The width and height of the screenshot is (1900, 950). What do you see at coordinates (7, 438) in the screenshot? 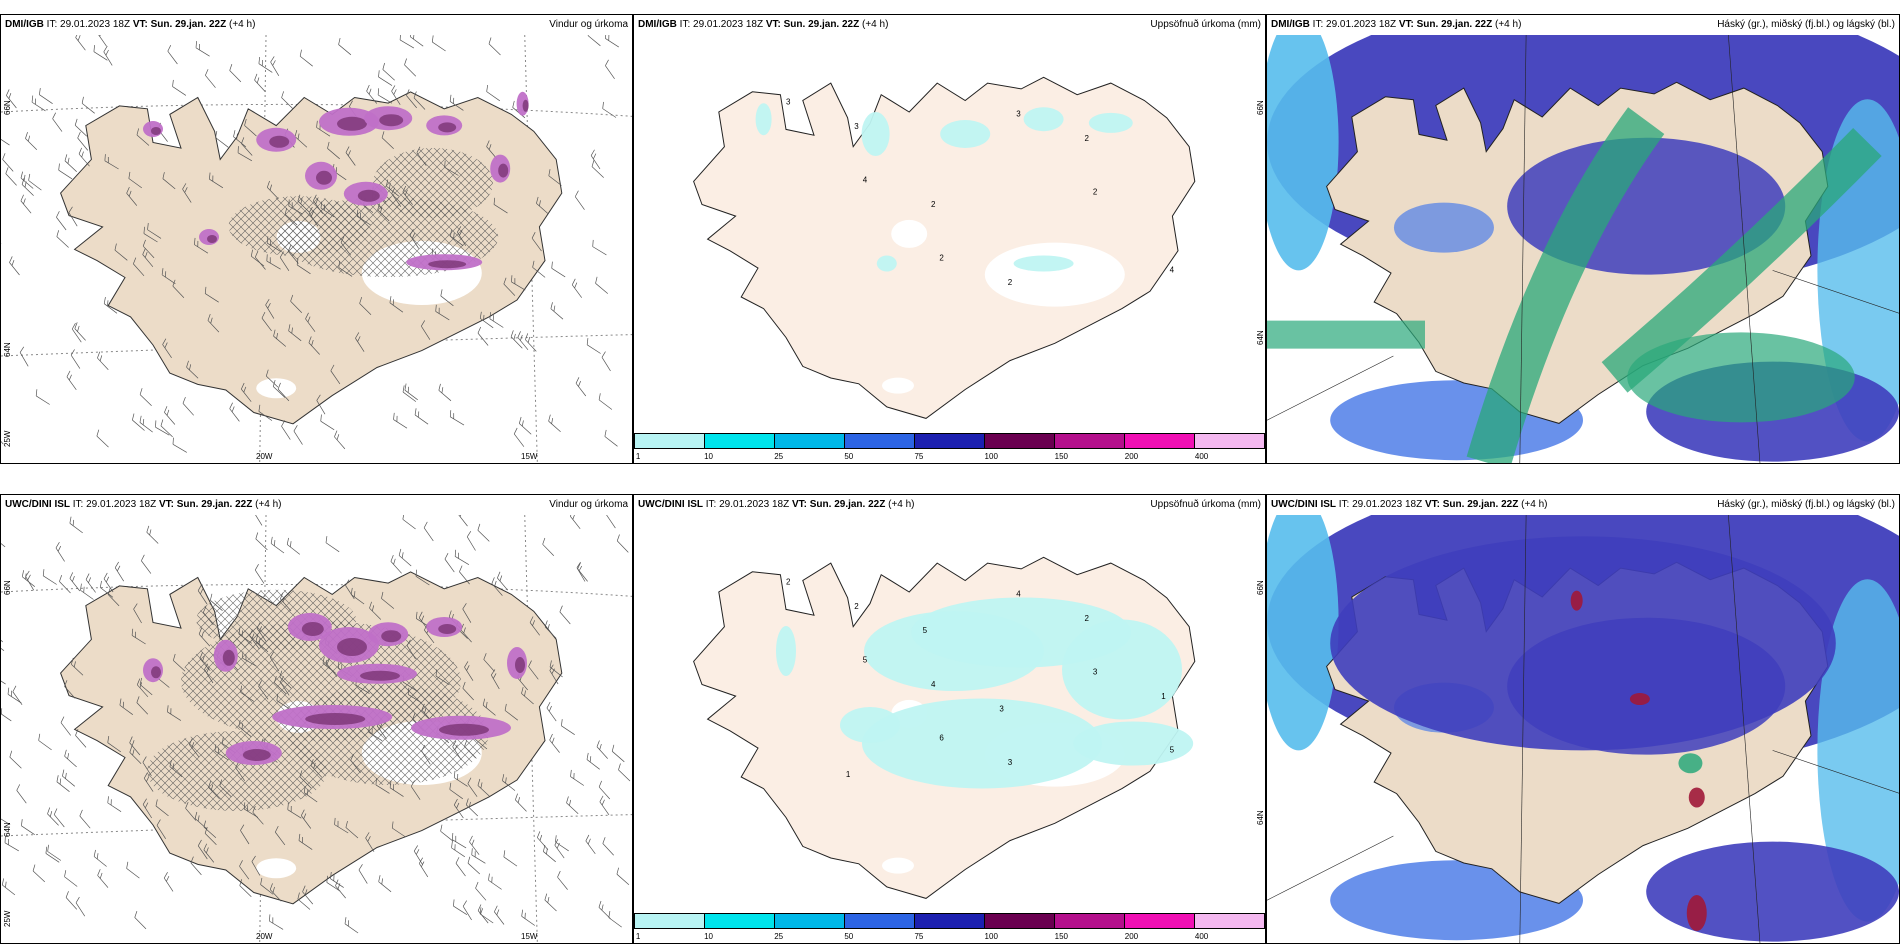
I see `lon-label-25: 25W` at bounding box center [7, 438].